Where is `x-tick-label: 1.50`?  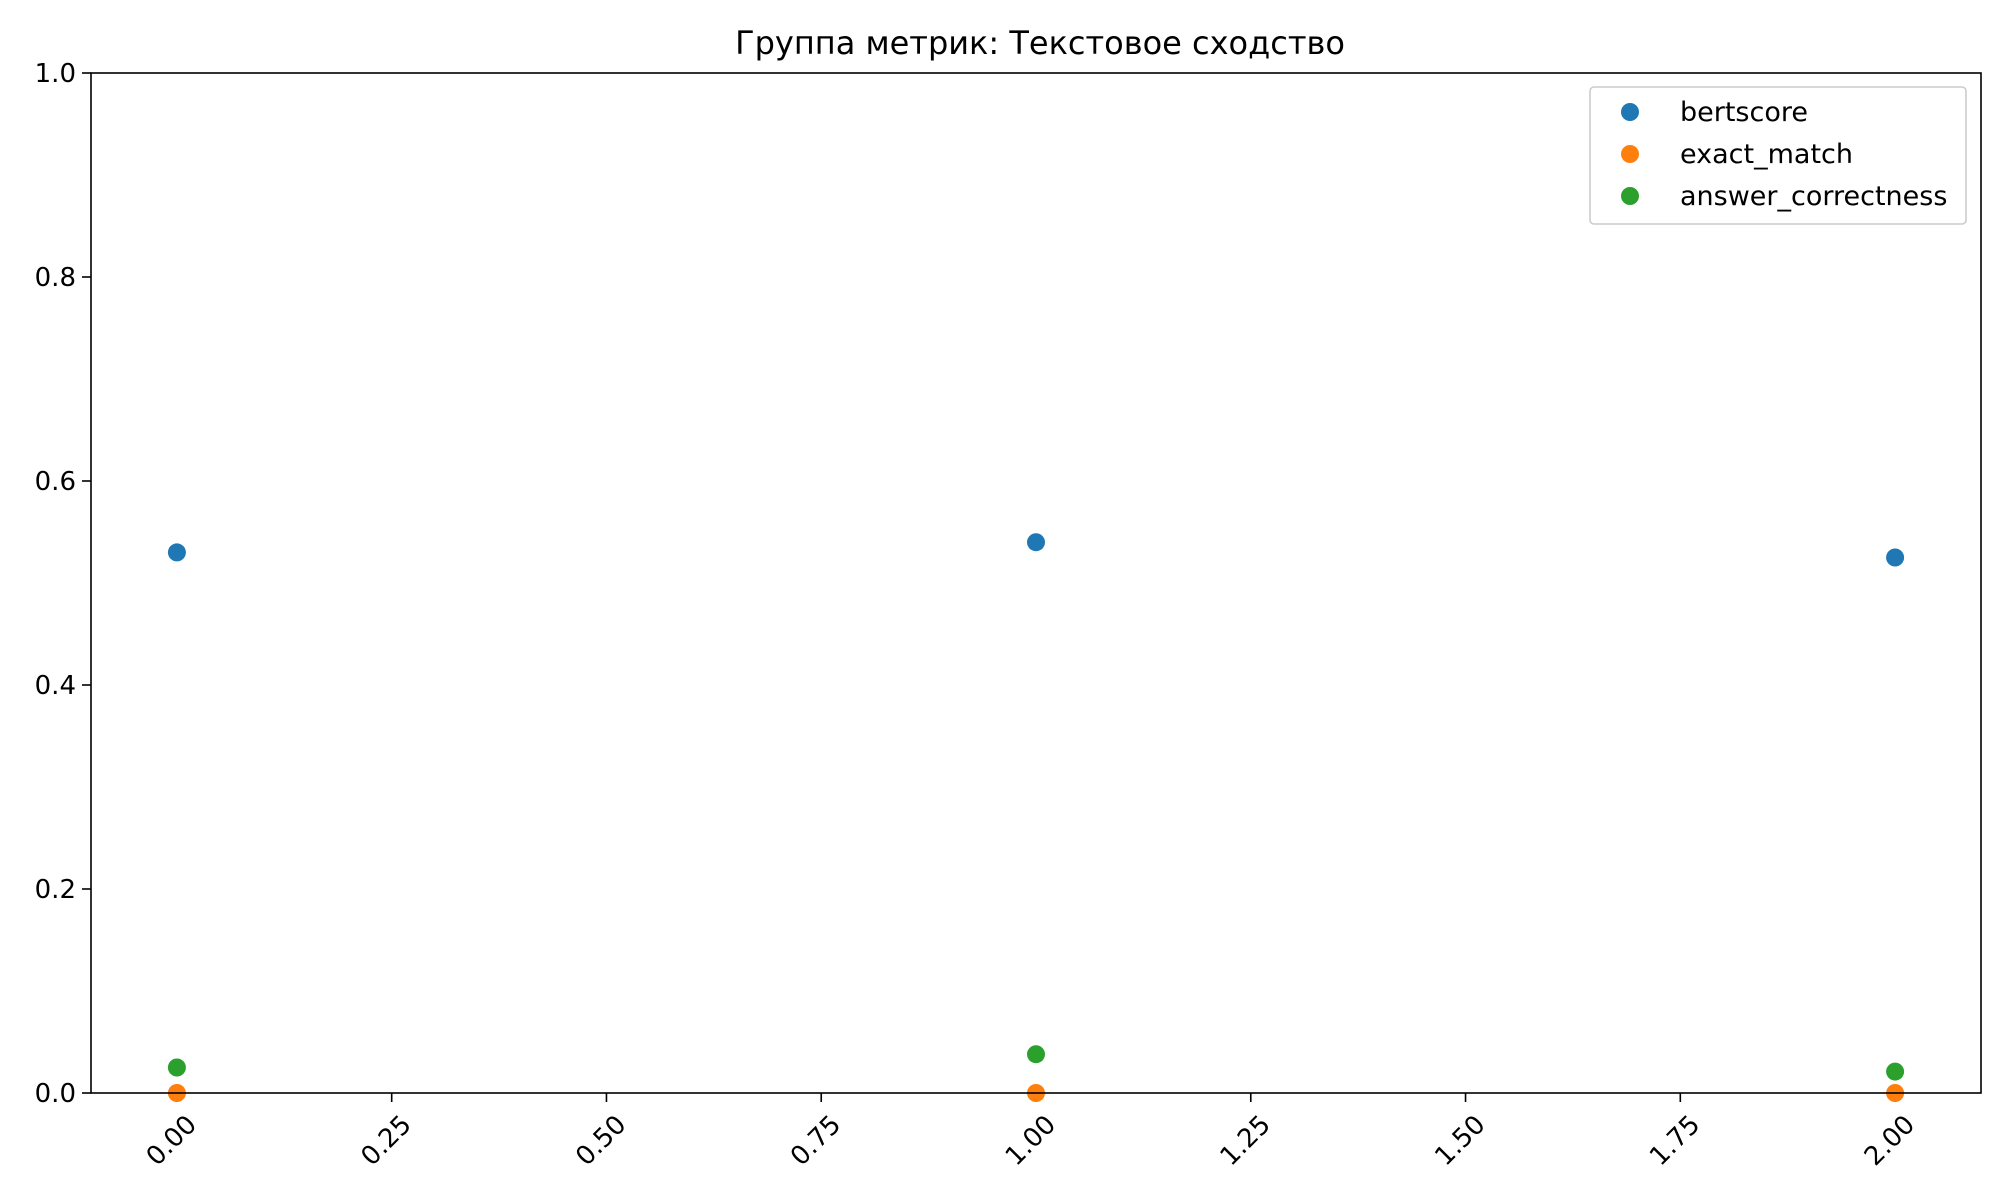
x-tick-label: 1.50 is located at coordinates (1460, 1141).